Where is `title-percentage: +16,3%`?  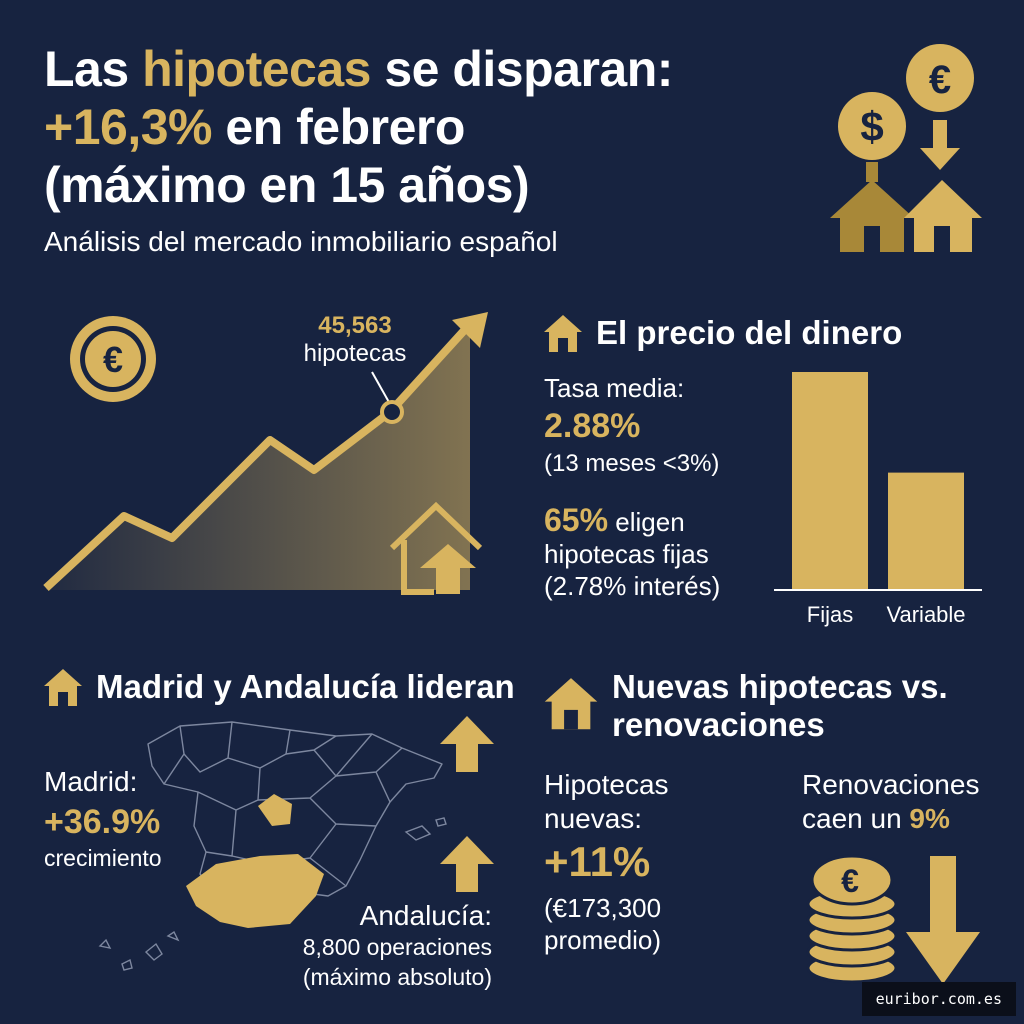 title-percentage: +16,3% is located at coordinates (128, 127).